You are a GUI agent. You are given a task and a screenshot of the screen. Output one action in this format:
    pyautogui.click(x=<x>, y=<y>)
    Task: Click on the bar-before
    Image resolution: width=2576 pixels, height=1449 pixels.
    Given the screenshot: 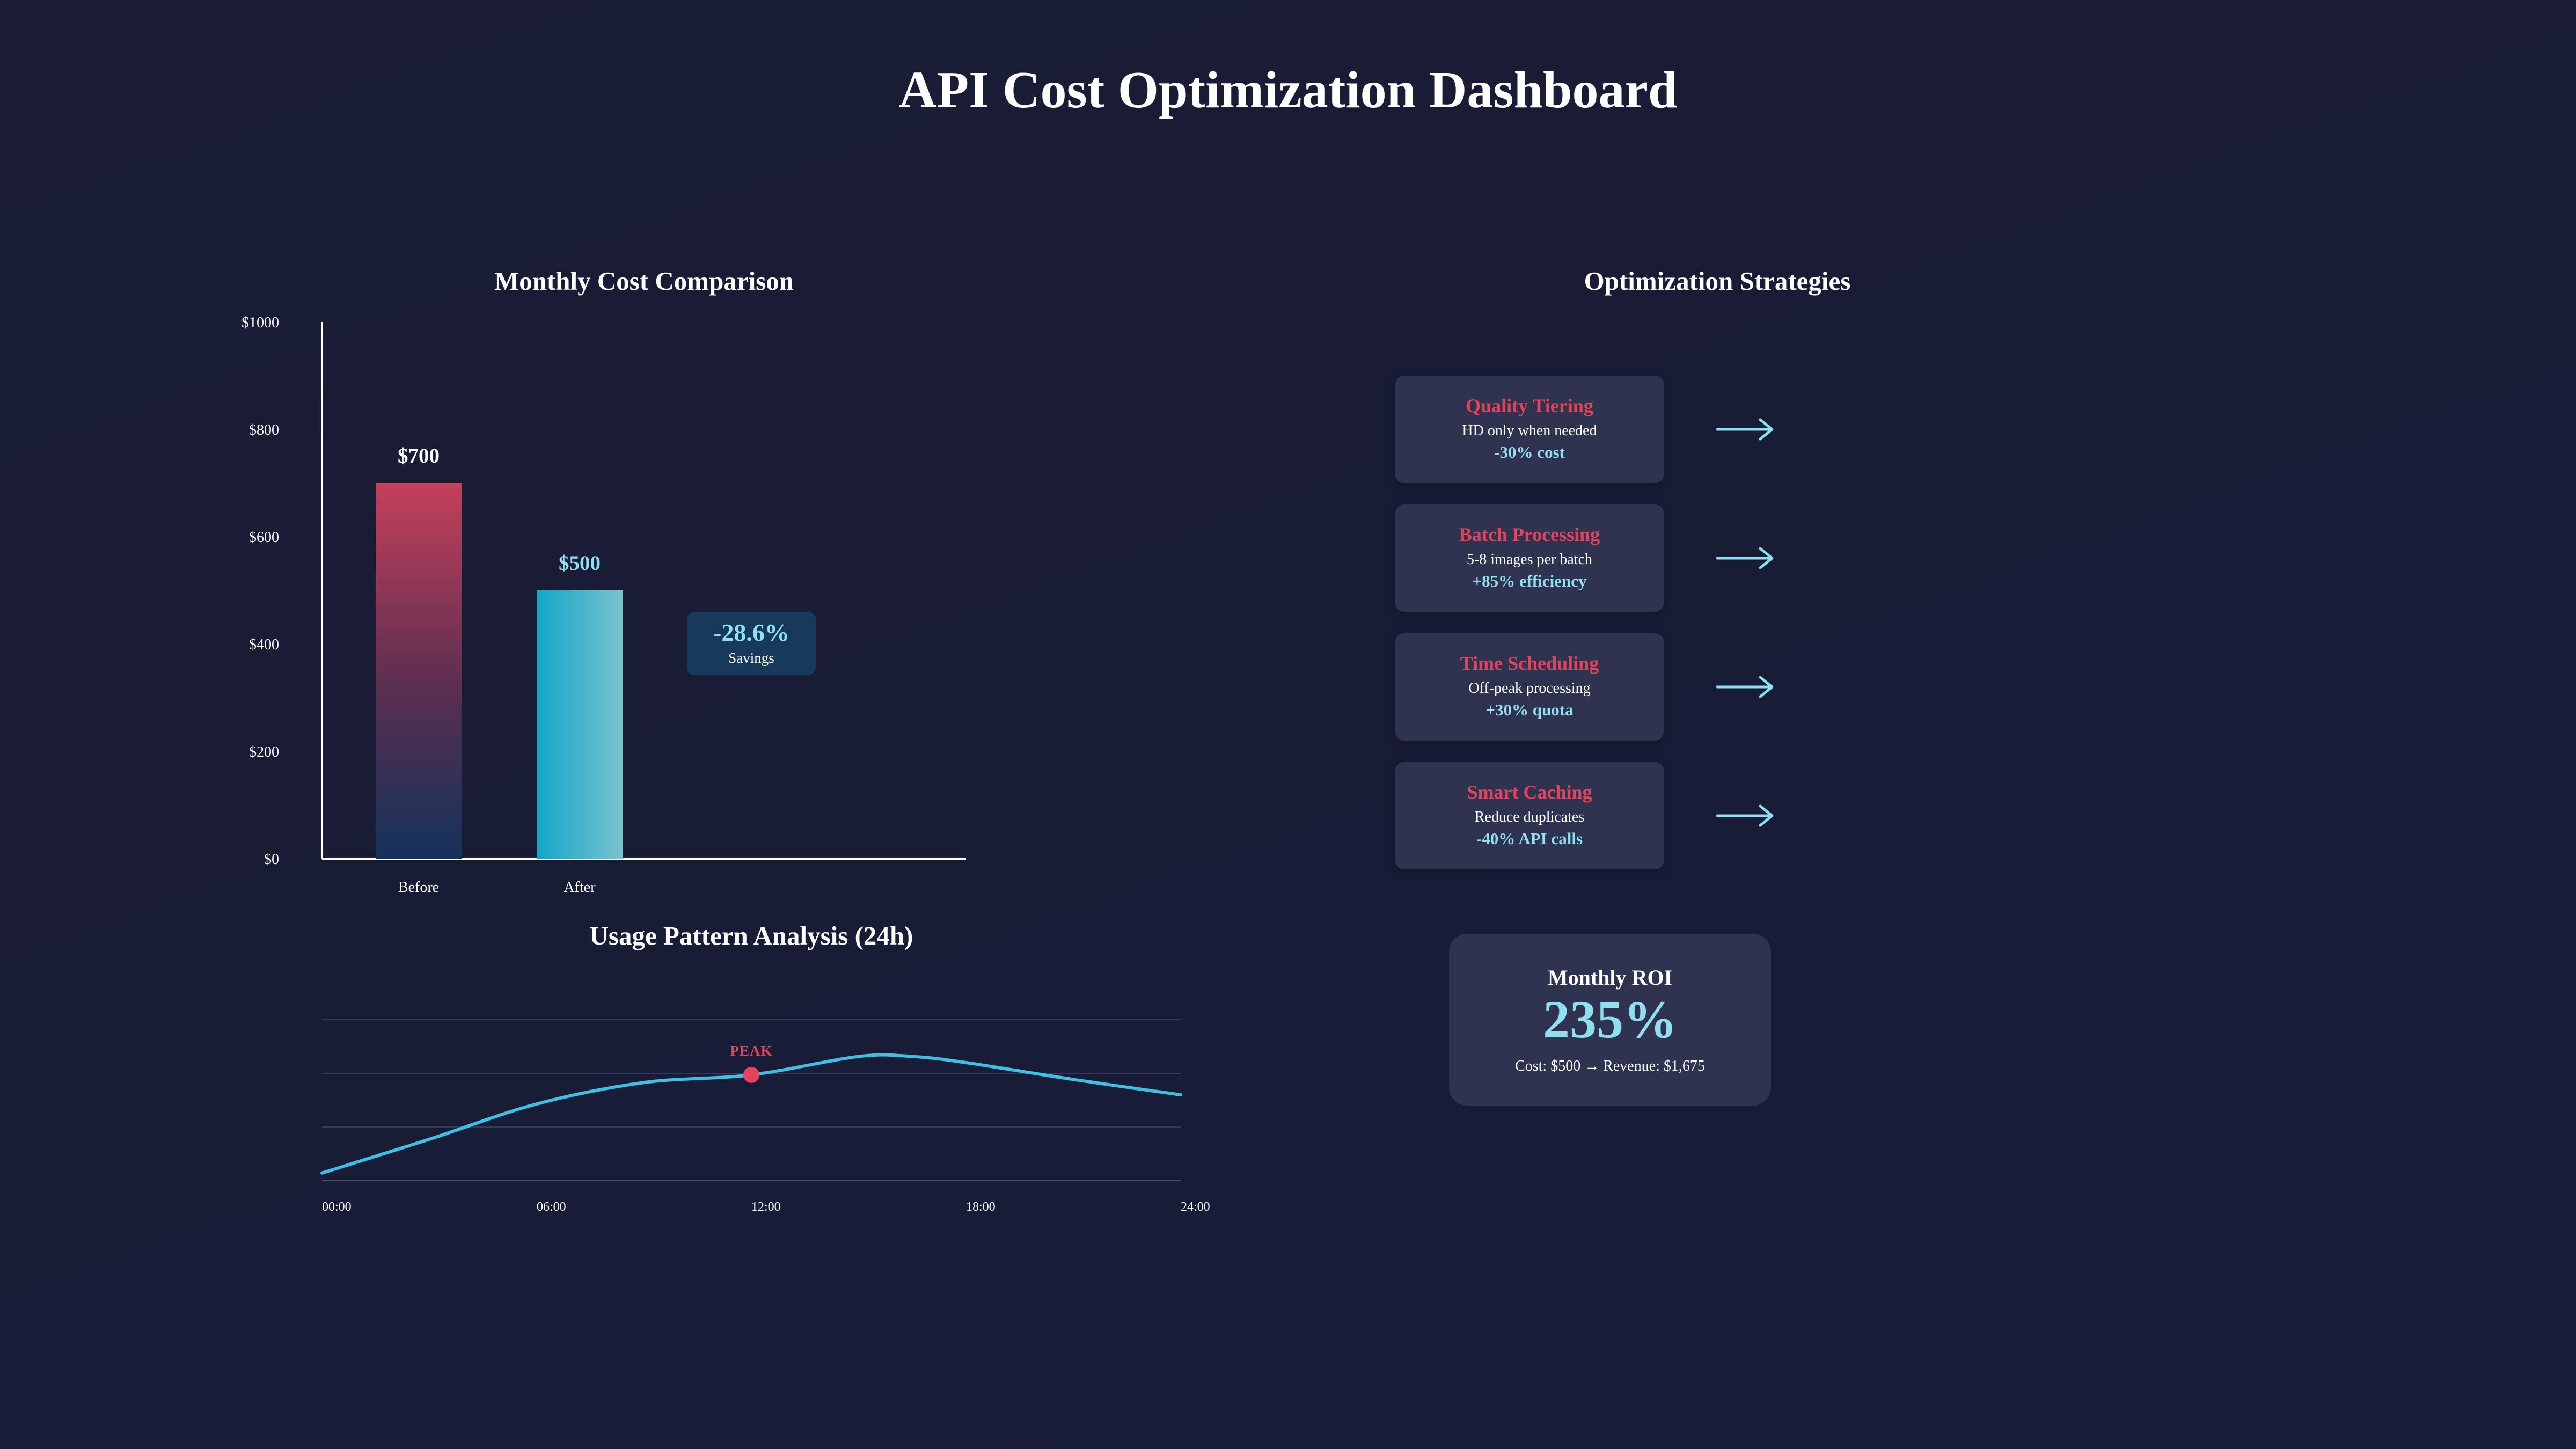 What is the action you would take?
    pyautogui.click(x=419, y=671)
    